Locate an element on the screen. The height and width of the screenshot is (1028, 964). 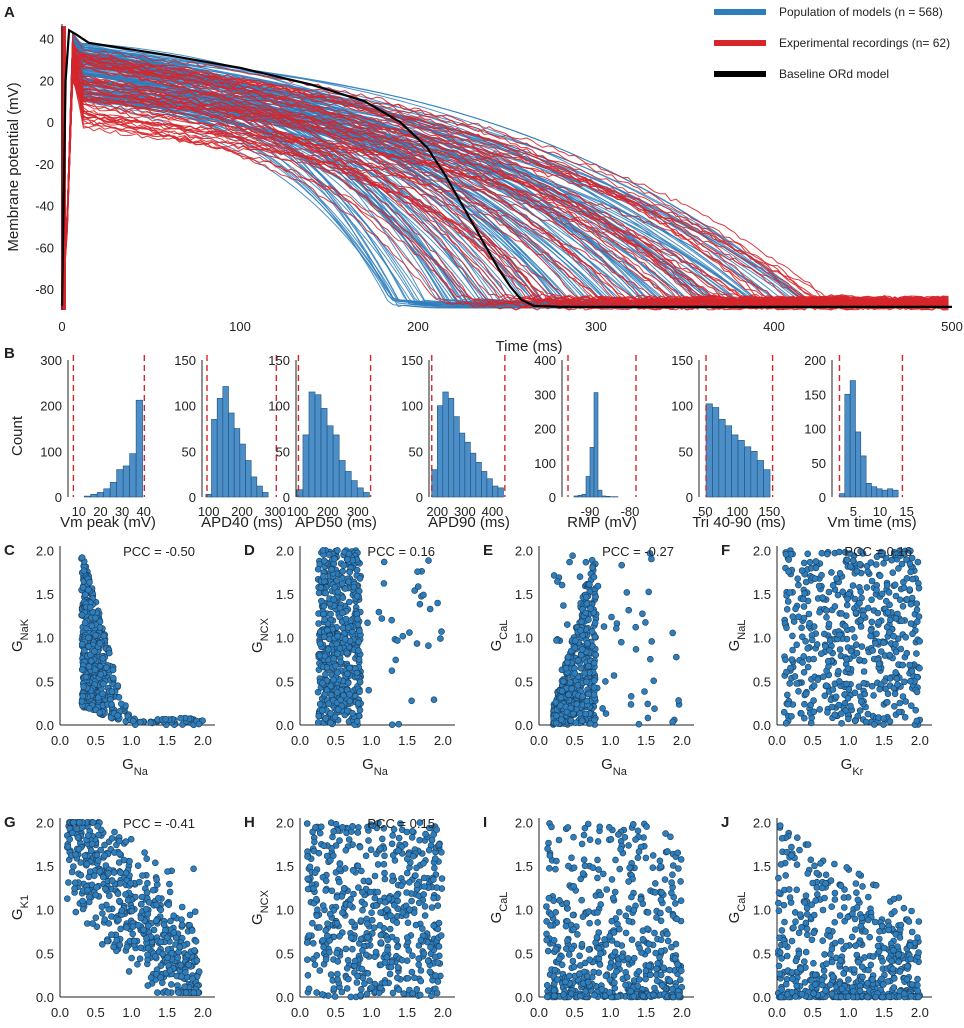
y-tick-label: 300 is located at coordinates (51, 360).